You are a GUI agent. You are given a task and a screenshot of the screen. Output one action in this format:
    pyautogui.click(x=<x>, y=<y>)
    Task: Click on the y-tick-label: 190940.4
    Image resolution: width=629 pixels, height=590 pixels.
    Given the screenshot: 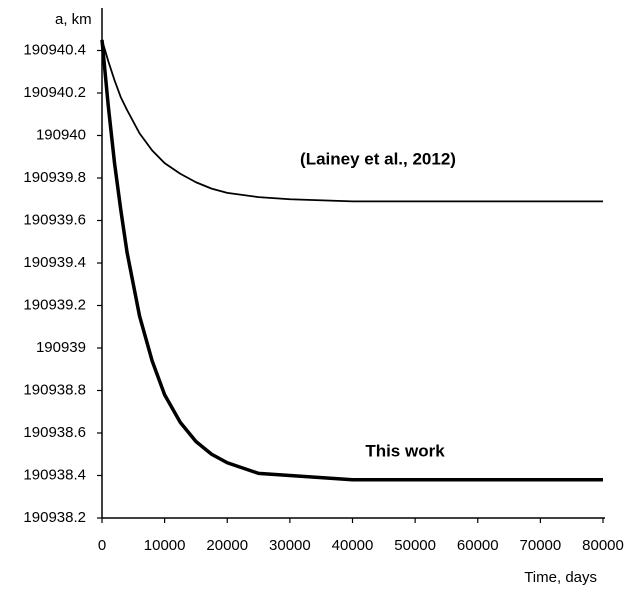 What is the action you would take?
    pyautogui.click(x=54, y=49)
    